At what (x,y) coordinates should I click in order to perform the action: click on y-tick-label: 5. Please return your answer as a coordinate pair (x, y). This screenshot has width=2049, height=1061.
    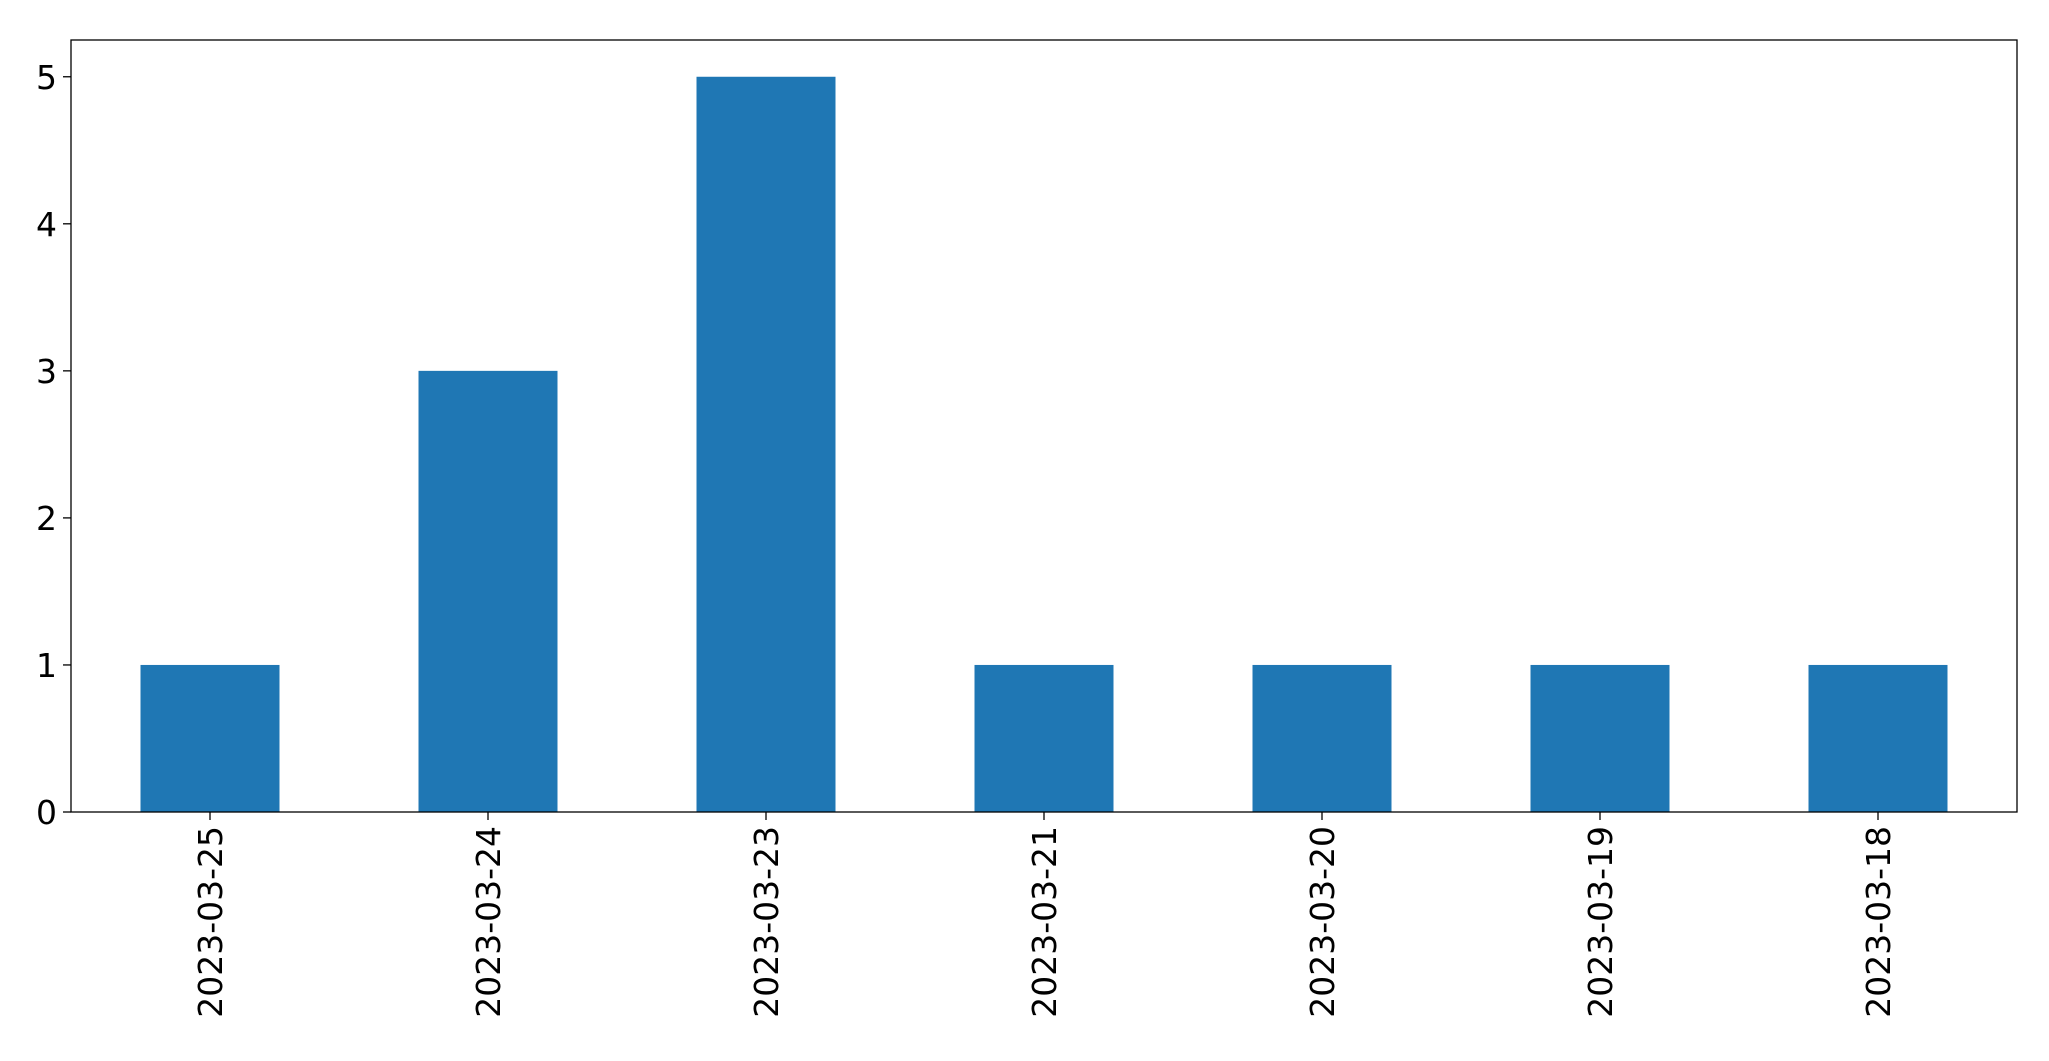
    Looking at the image, I should click on (46, 77).